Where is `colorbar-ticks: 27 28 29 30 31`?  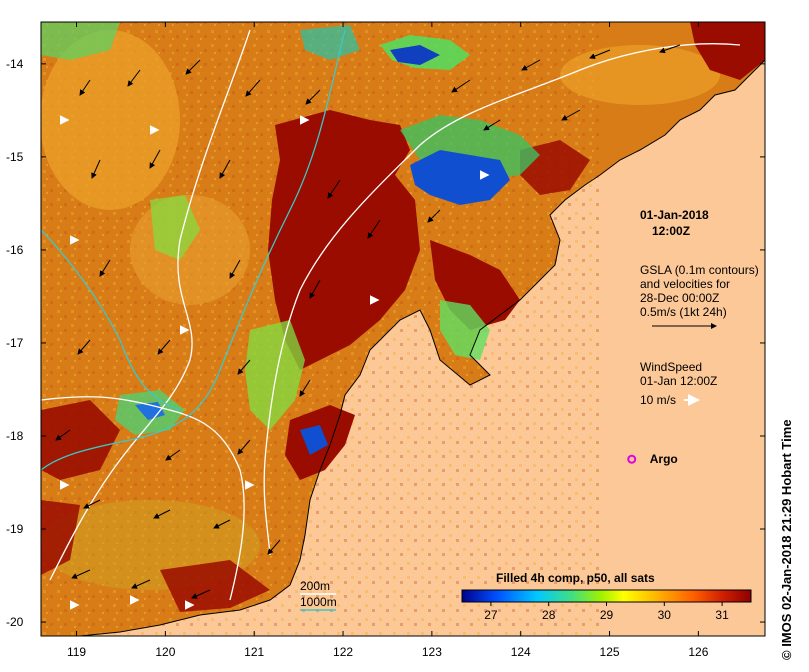
colorbar-ticks: 27 28 29 30 31 is located at coordinates (606, 612).